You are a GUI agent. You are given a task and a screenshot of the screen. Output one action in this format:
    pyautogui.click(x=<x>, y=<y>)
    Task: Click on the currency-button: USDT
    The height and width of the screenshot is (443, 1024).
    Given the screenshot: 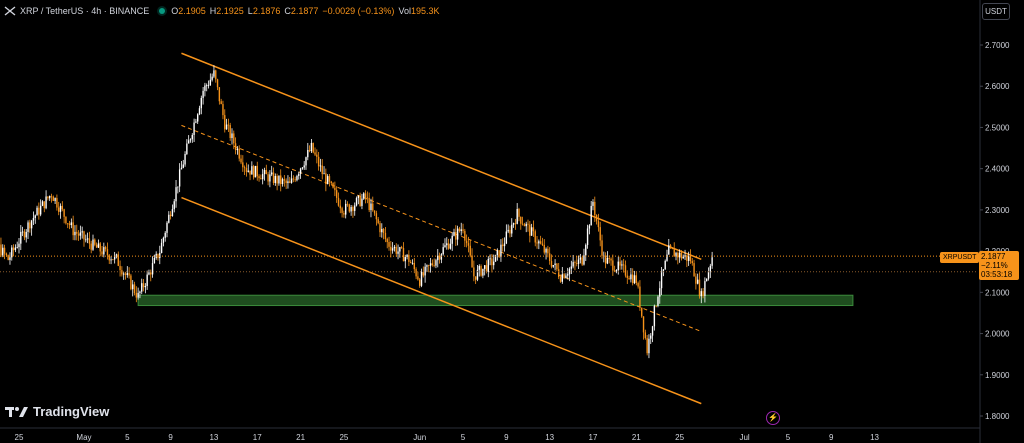 What is the action you would take?
    pyautogui.click(x=996, y=11)
    